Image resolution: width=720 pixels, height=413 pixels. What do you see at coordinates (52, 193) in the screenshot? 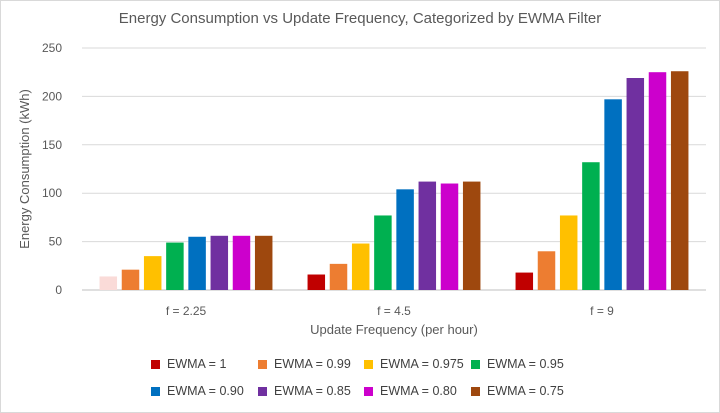
I see `y-tick-label: 100` at bounding box center [52, 193].